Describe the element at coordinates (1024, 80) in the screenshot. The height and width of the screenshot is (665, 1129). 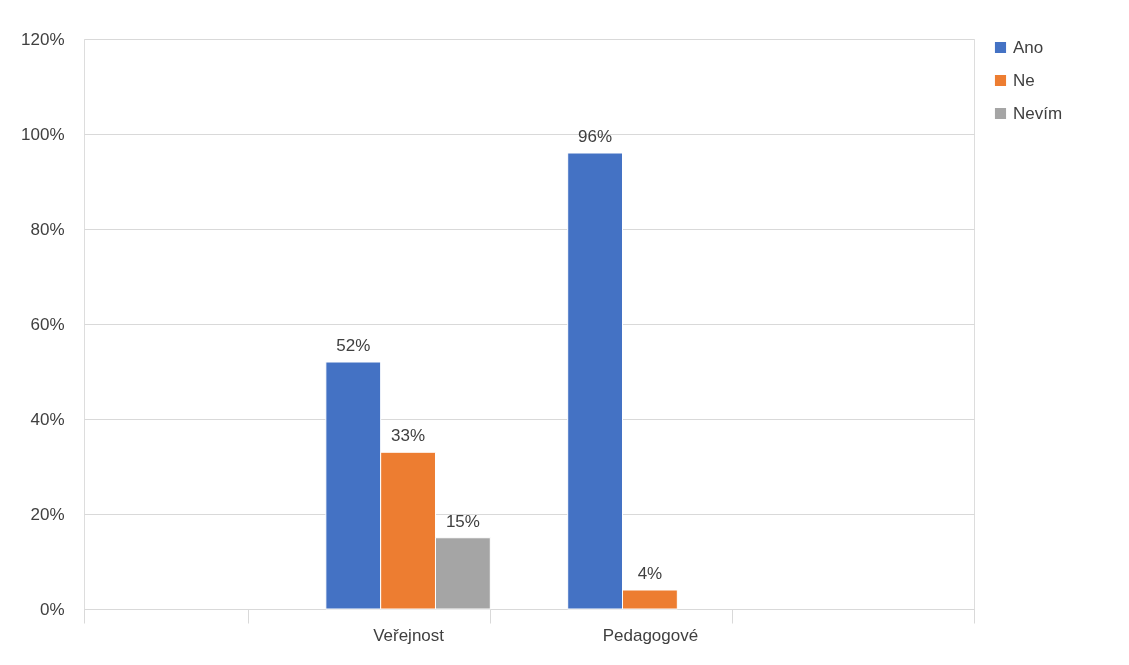
I see `legend-label: Ne` at that location.